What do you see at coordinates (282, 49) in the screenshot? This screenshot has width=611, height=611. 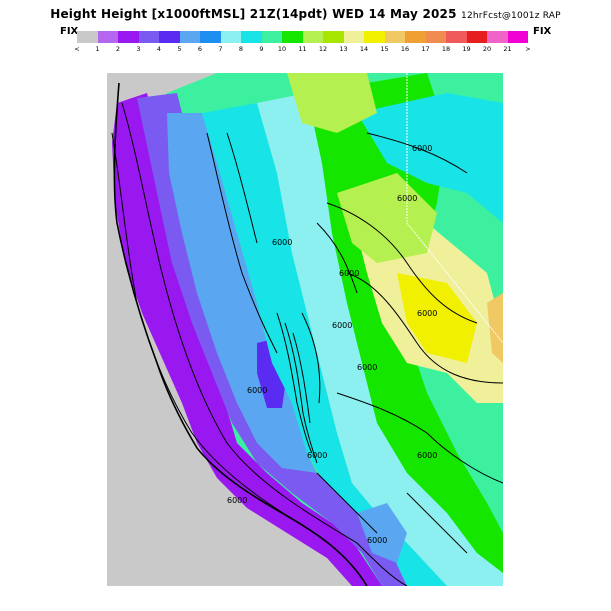 I see `legend-tick: 10` at bounding box center [282, 49].